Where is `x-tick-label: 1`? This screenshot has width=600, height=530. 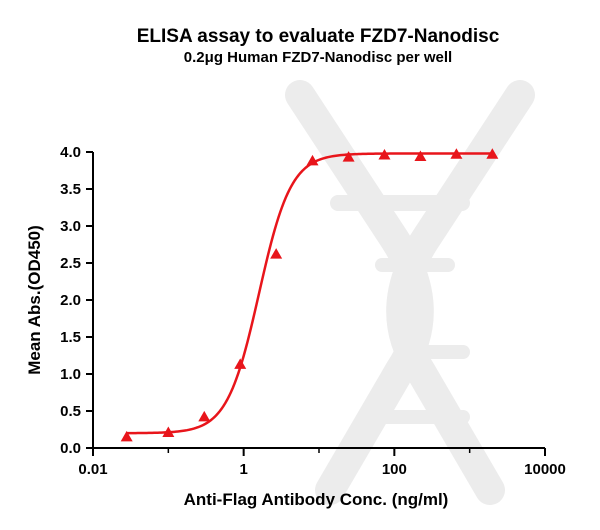 x-tick-label: 1 is located at coordinates (243, 469).